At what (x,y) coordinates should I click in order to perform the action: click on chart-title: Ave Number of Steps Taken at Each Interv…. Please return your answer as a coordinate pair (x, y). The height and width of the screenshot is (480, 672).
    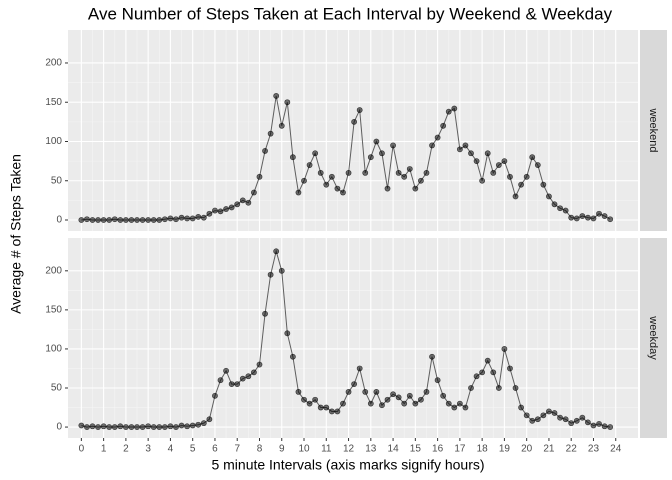
    Looking at the image, I should click on (350, 13).